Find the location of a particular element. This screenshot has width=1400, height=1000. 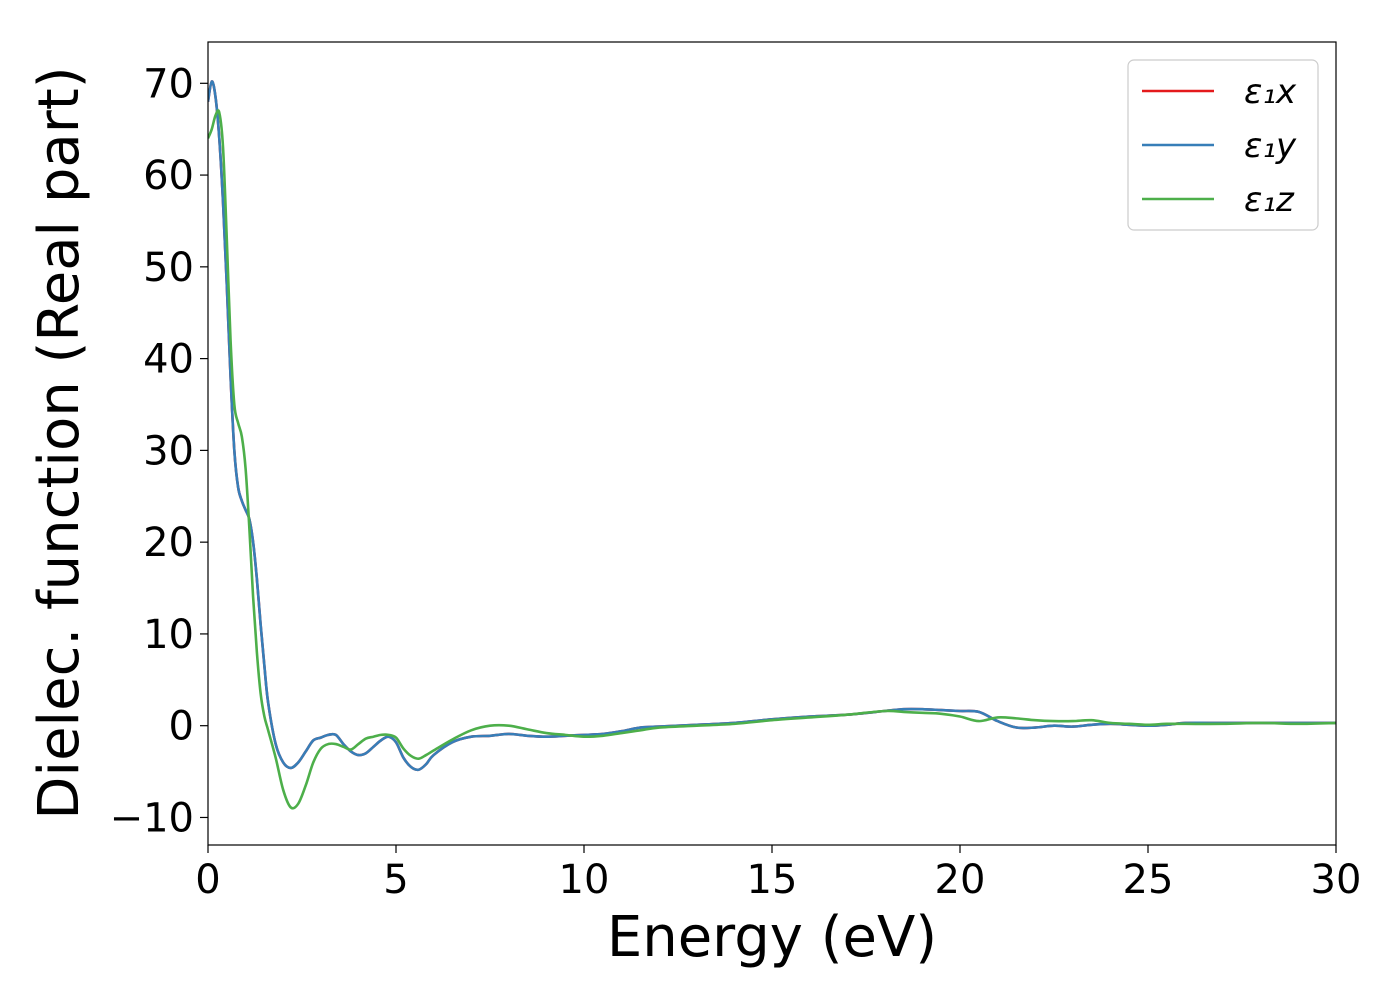

y-tick-label: 60 is located at coordinates (168, 176).